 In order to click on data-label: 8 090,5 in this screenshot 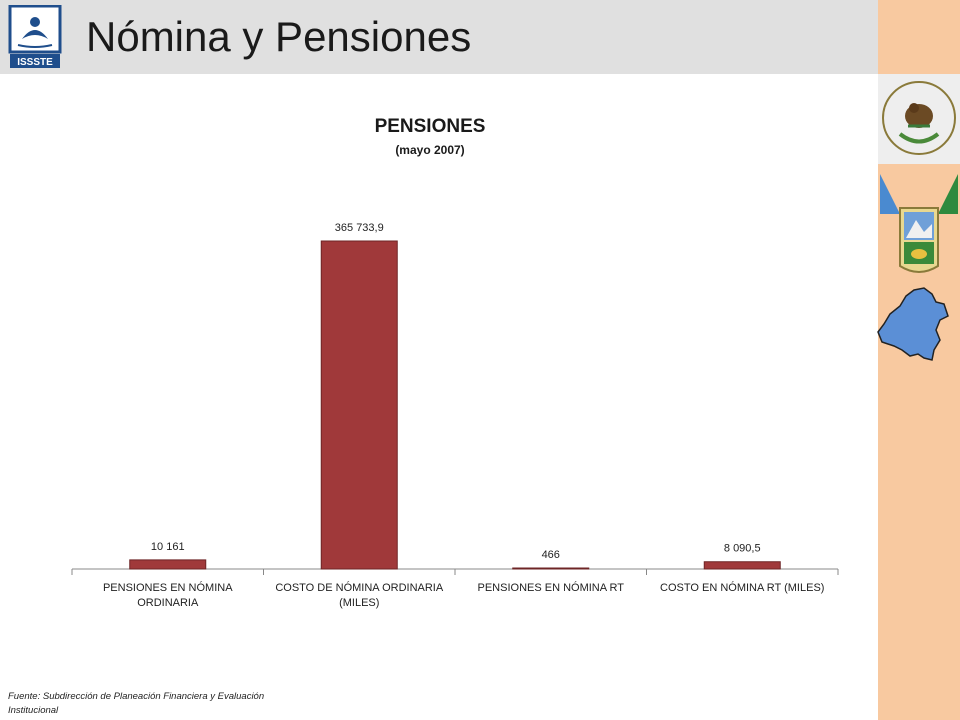, I will do `click(742, 549)`.